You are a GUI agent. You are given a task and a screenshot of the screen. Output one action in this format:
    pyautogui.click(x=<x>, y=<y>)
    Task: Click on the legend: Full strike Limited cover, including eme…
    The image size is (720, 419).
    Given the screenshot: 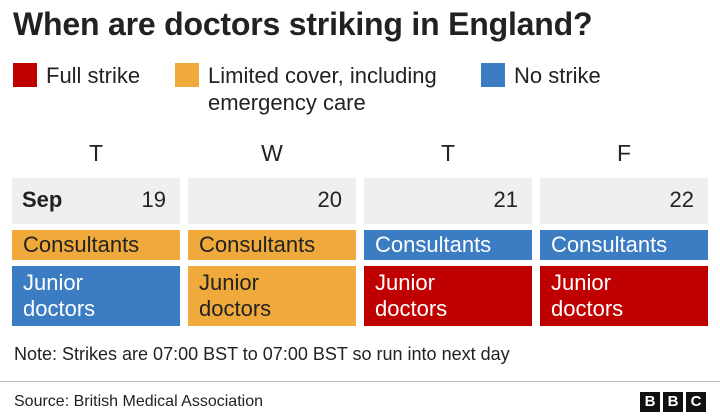 What is the action you would take?
    pyautogui.click(x=360, y=90)
    